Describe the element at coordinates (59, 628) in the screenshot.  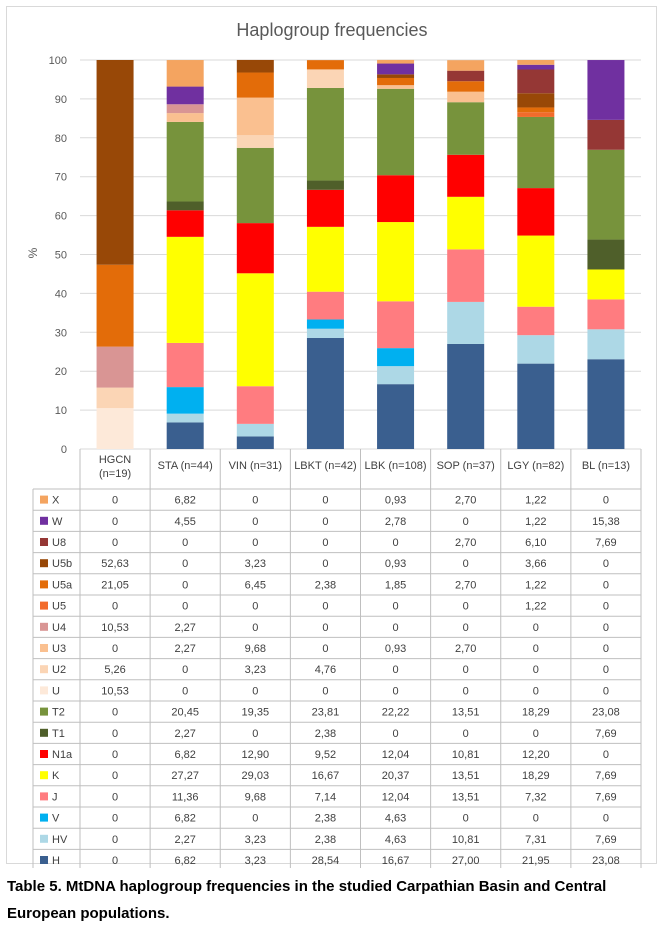
I see `legend-label: U4` at that location.